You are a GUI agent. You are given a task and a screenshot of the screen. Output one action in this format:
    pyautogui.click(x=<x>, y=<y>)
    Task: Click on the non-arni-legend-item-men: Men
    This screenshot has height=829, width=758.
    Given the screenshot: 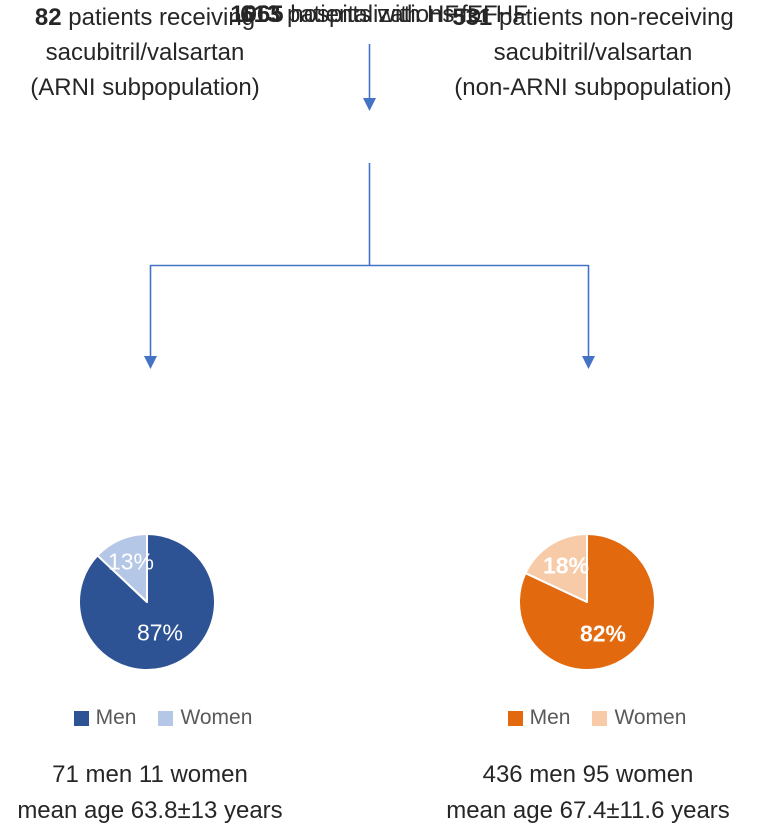 What is the action you would take?
    pyautogui.click(x=539, y=718)
    